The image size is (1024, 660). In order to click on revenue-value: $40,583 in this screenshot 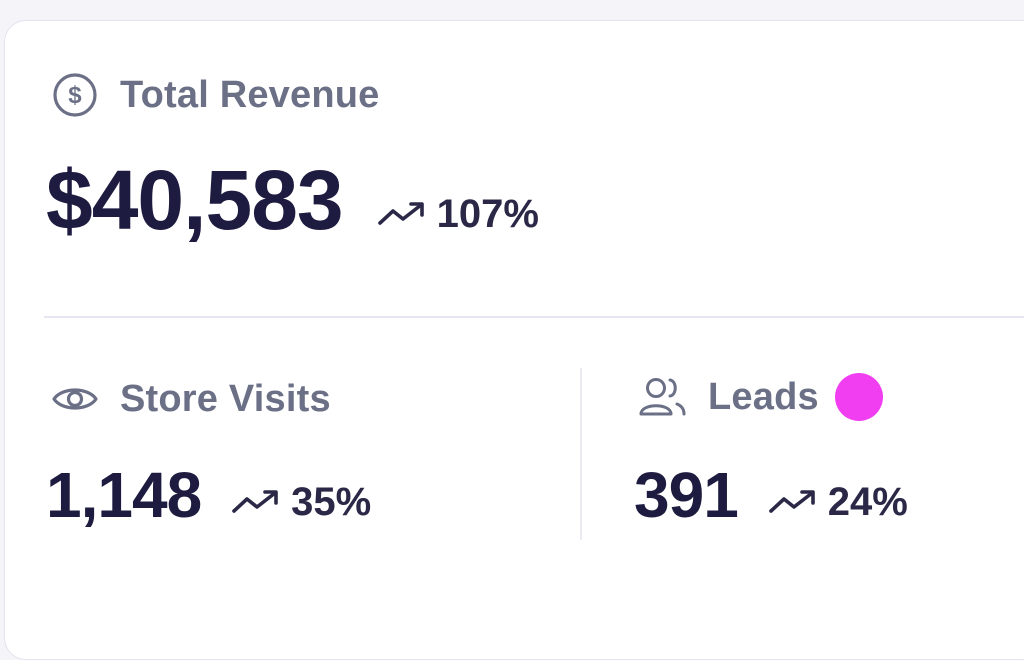, I will do `click(195, 200)`.